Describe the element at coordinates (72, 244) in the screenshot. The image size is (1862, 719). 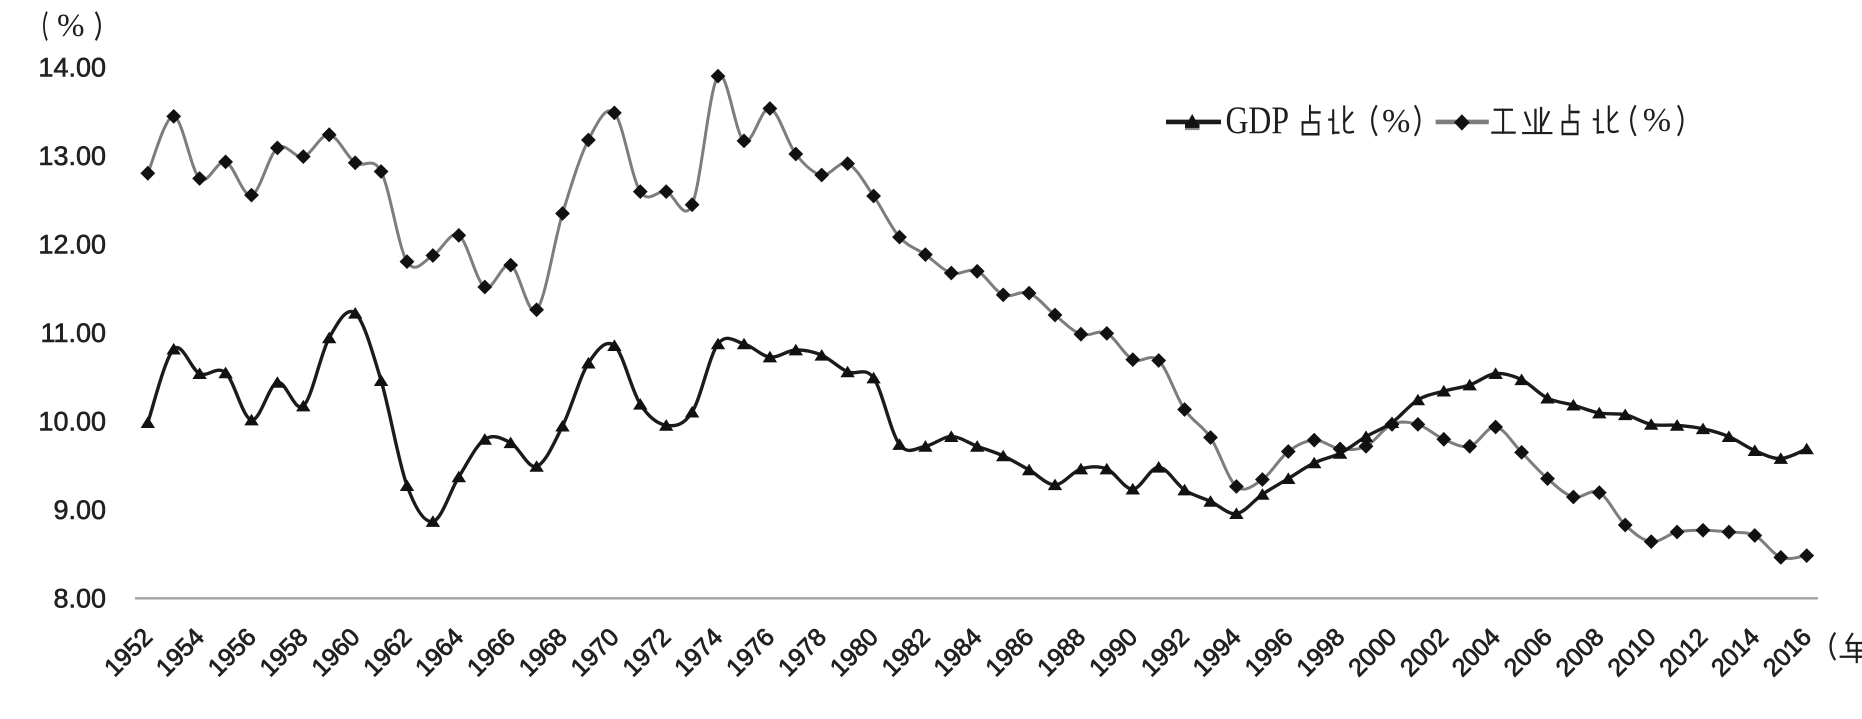
I see `svg-text: 12.00` at that location.